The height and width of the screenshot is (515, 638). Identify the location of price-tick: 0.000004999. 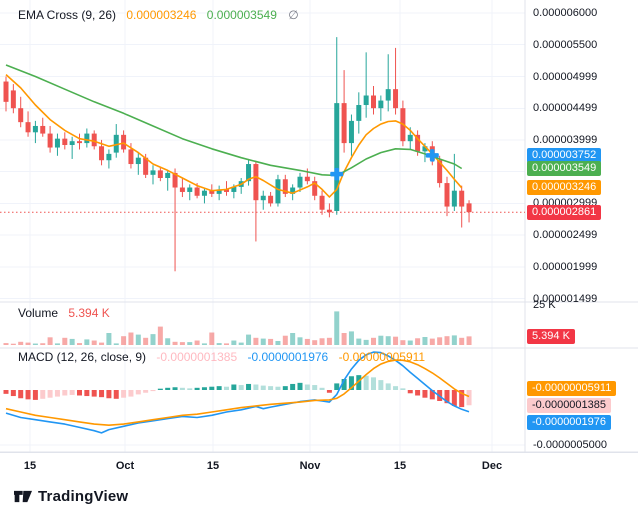
(565, 76).